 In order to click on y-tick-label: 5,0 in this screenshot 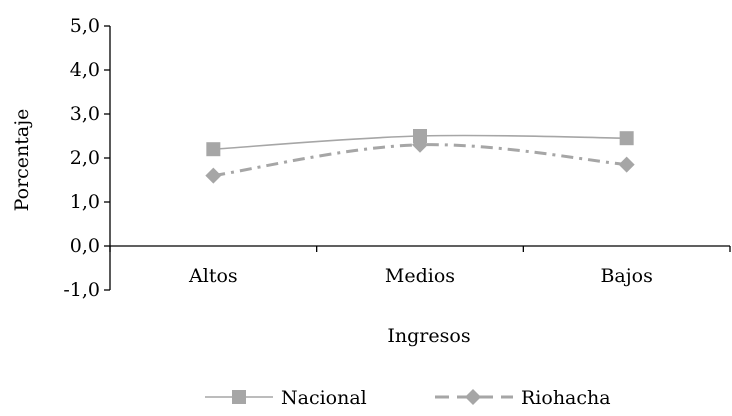, I will do `click(85, 26)`.